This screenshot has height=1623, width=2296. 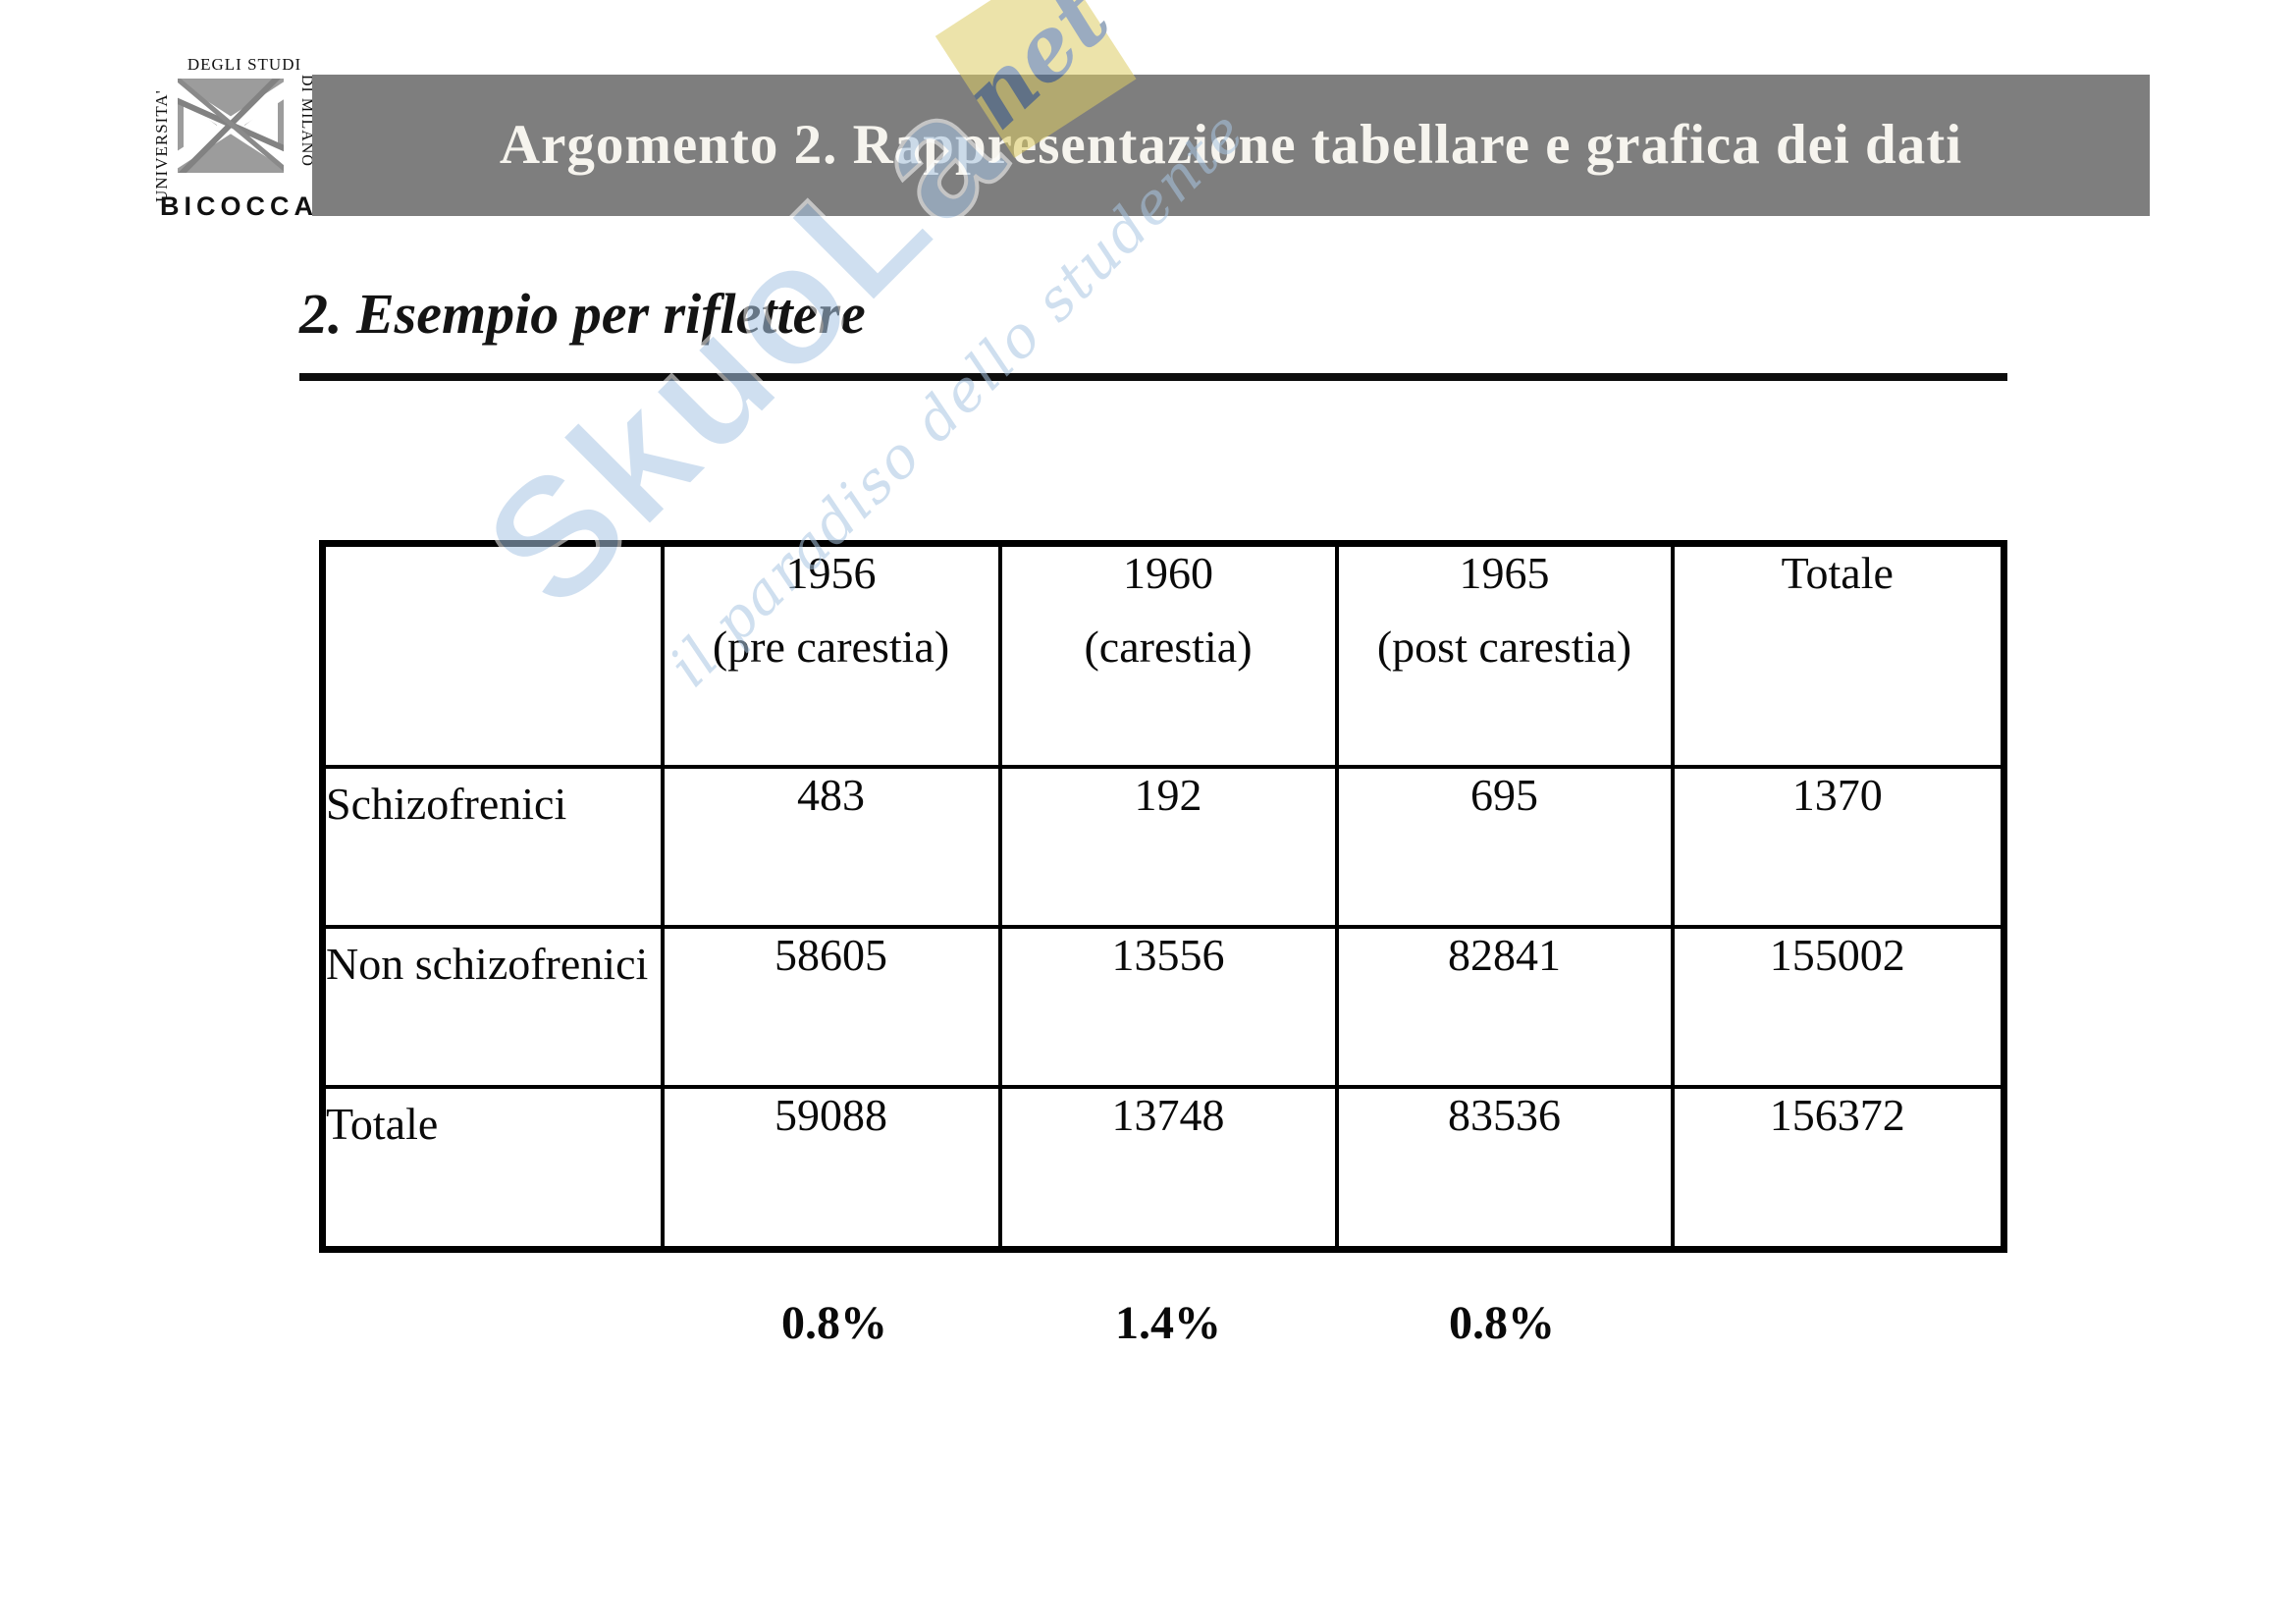 I want to click on logo-text-universita: UNIVERSITA', so click(x=161, y=145).